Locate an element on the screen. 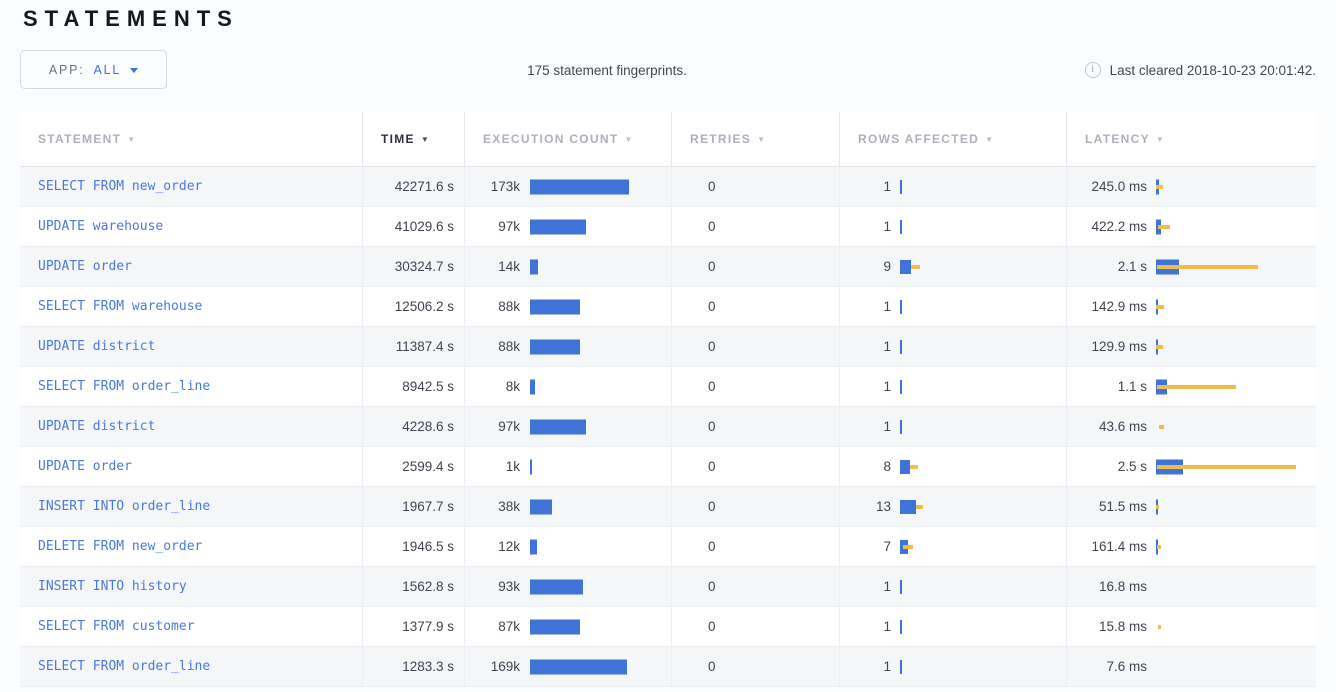  statement-link: DELETE FROM new_order is located at coordinates (120, 546).